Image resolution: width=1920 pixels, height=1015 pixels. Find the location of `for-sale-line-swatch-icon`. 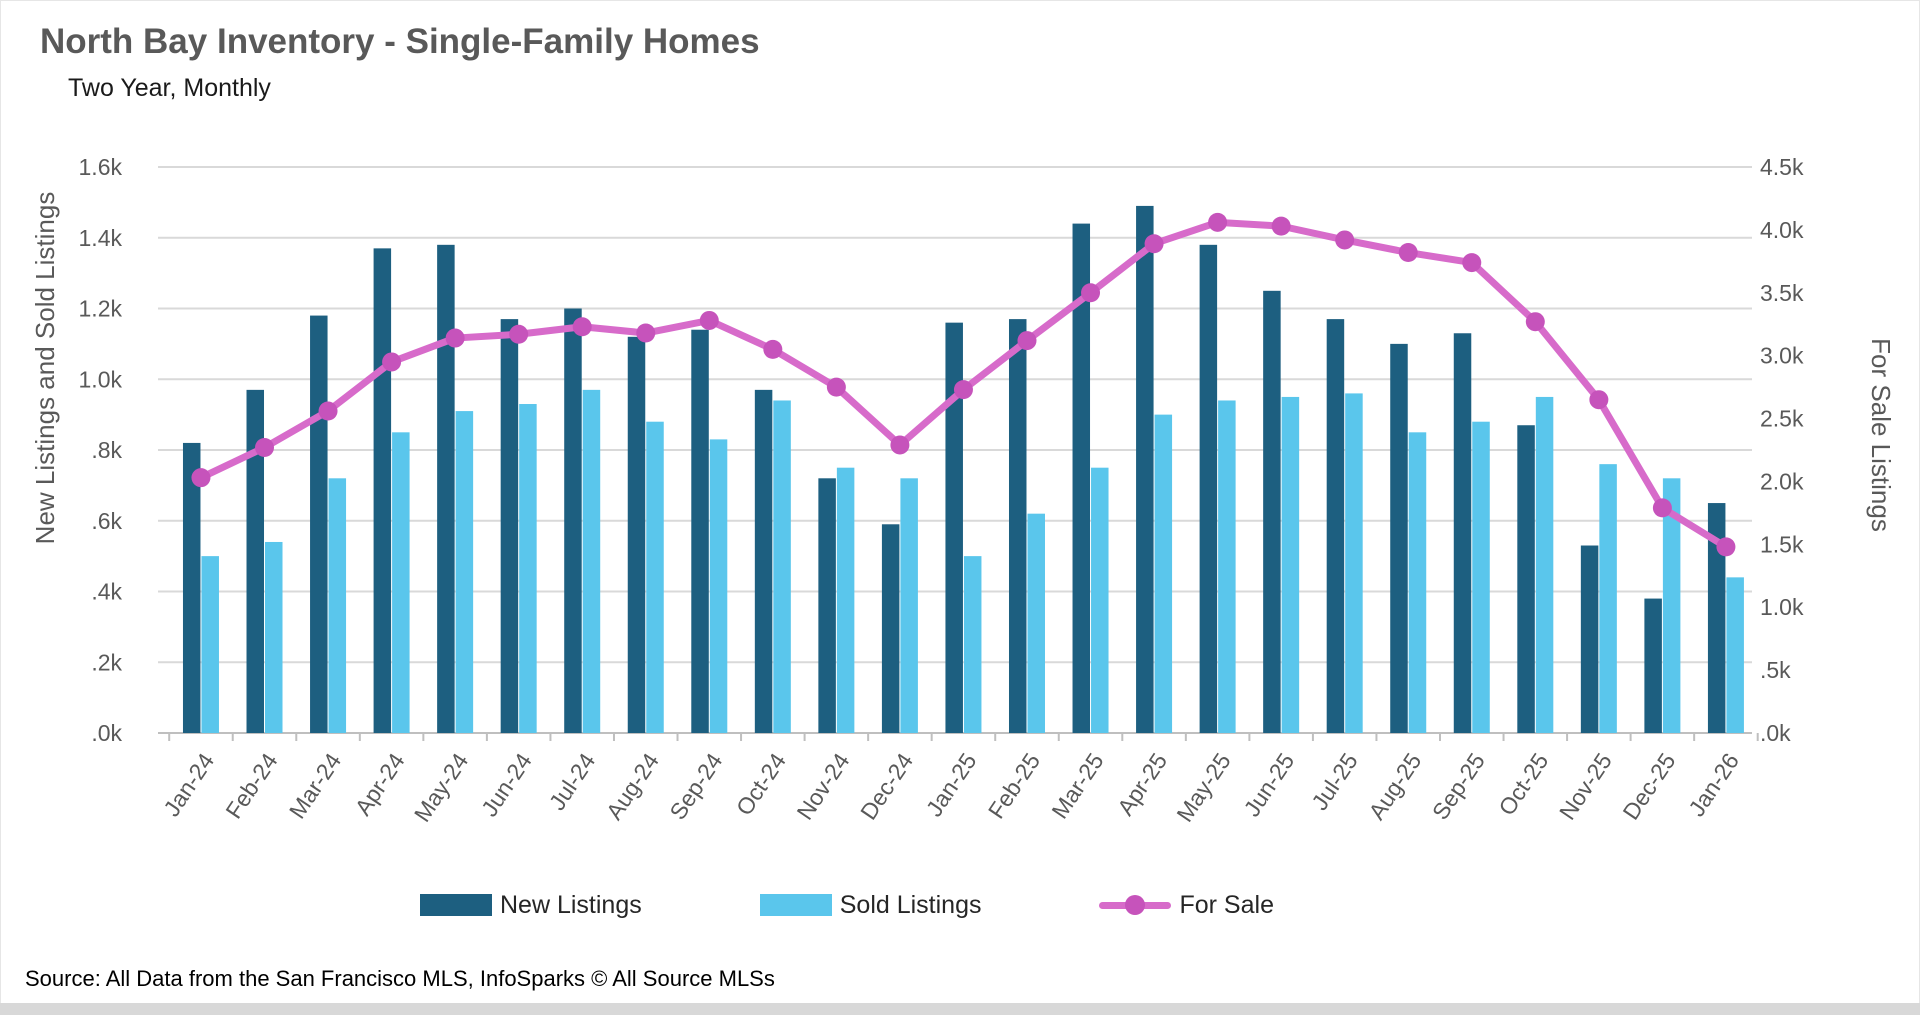

for-sale-line-swatch-icon is located at coordinates (1135, 905).